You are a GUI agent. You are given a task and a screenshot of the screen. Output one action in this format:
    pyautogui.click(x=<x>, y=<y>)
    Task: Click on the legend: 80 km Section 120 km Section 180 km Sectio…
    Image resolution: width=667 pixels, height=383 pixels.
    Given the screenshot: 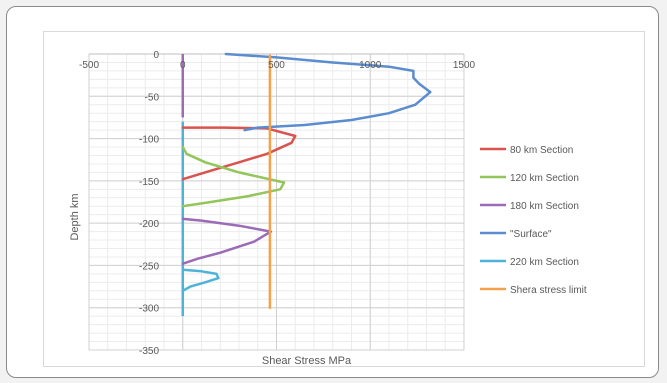 What is the action you would take?
    pyautogui.click(x=533, y=220)
    